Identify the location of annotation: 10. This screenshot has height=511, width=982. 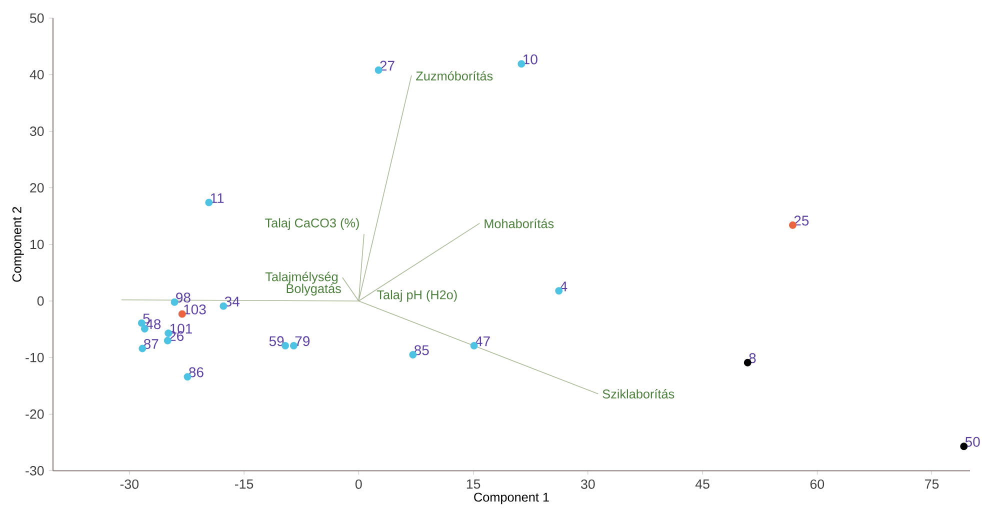
(530, 59).